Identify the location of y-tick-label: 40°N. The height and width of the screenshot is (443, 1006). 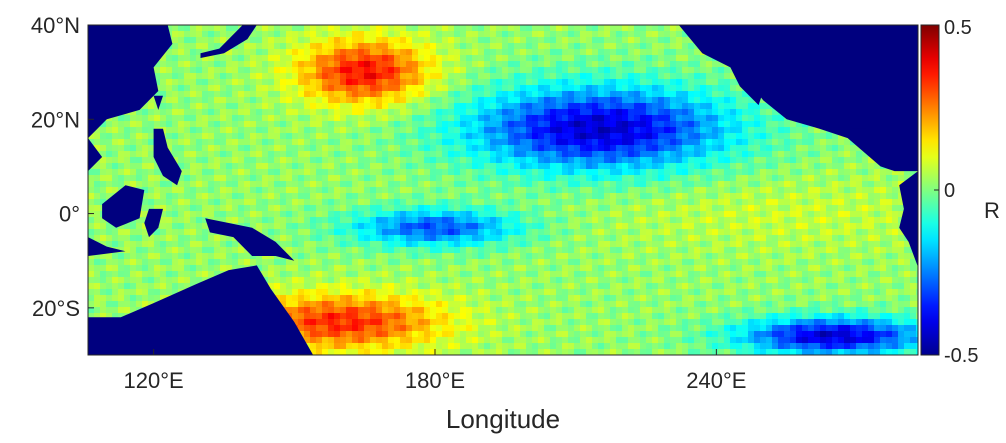
(55, 25).